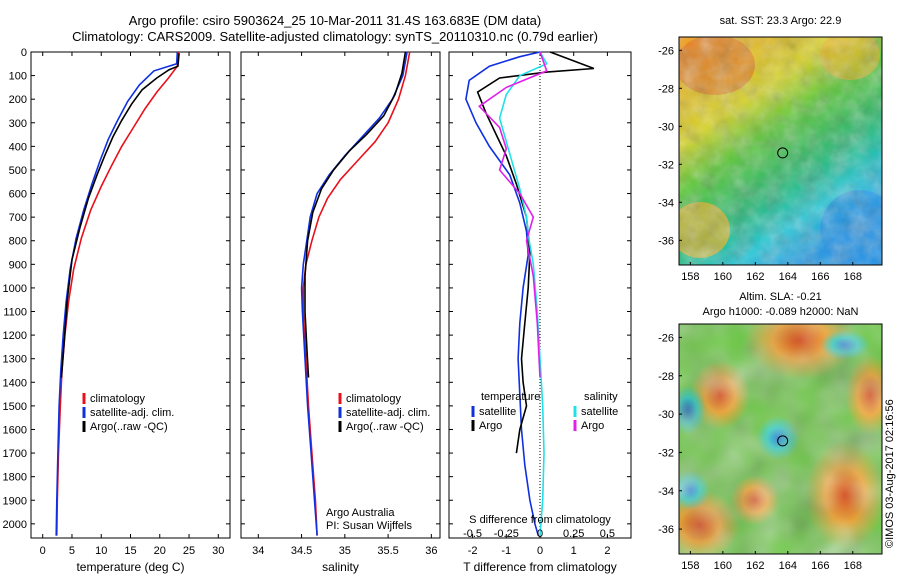 This screenshot has width=900, height=580. What do you see at coordinates (506, 534) in the screenshot?
I see `x-tick-label-top: -0.25` at bounding box center [506, 534].